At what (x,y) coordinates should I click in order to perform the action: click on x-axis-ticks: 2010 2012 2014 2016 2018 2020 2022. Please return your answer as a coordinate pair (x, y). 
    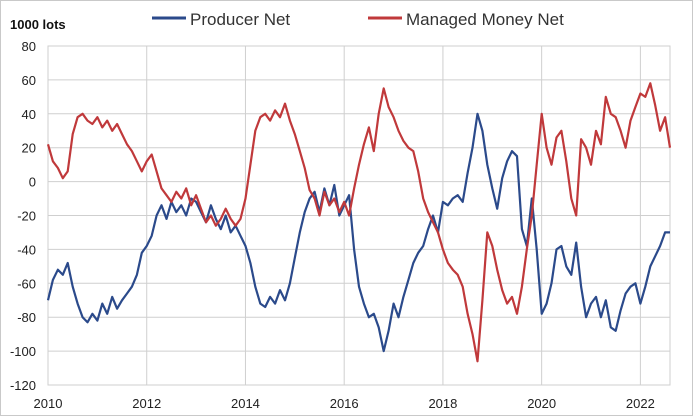
    Looking at the image, I should click on (344, 403).